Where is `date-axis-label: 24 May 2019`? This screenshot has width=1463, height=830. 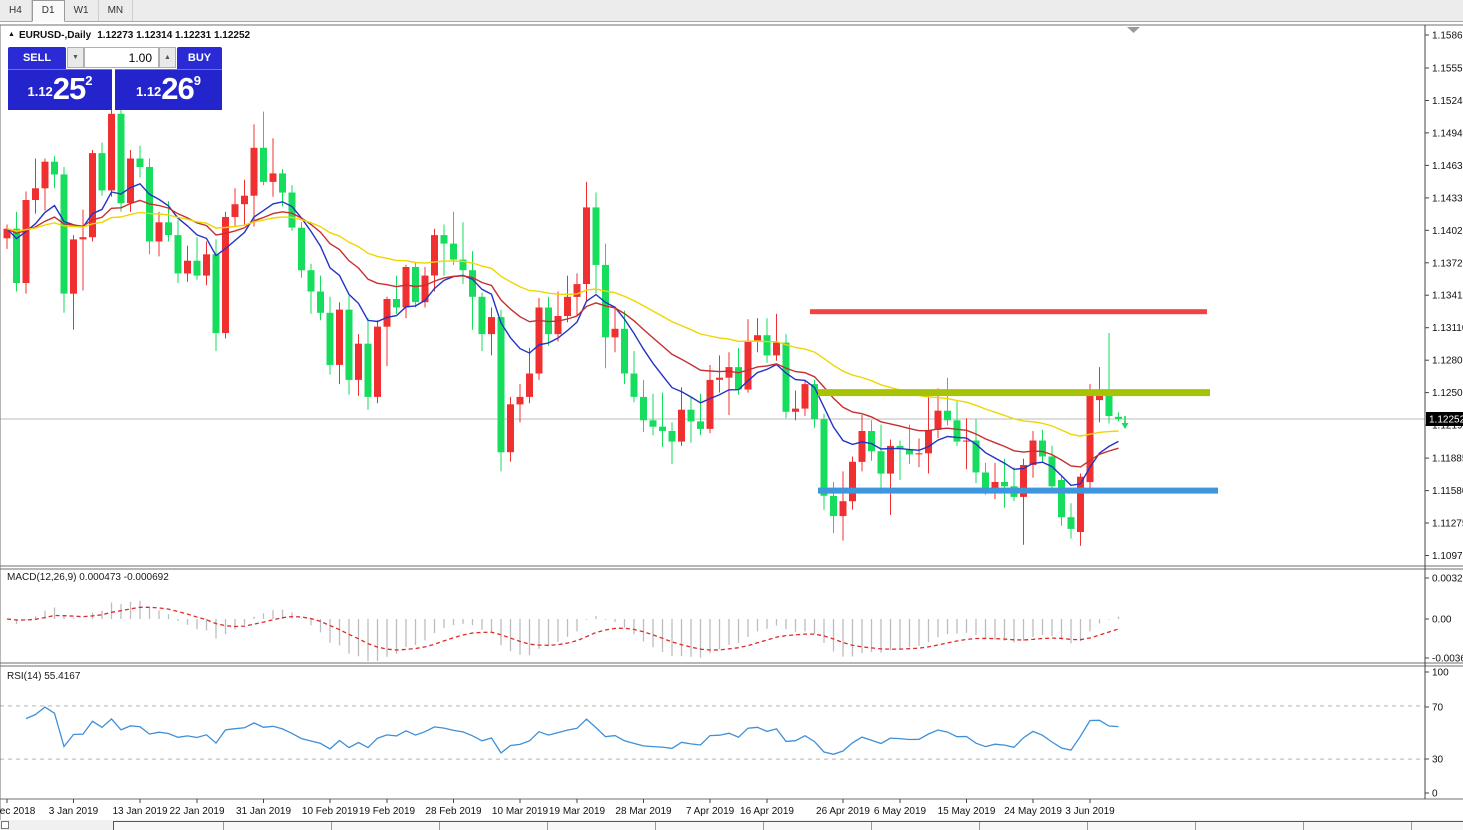
date-axis-label: 24 May 2019 is located at coordinates (1033, 811).